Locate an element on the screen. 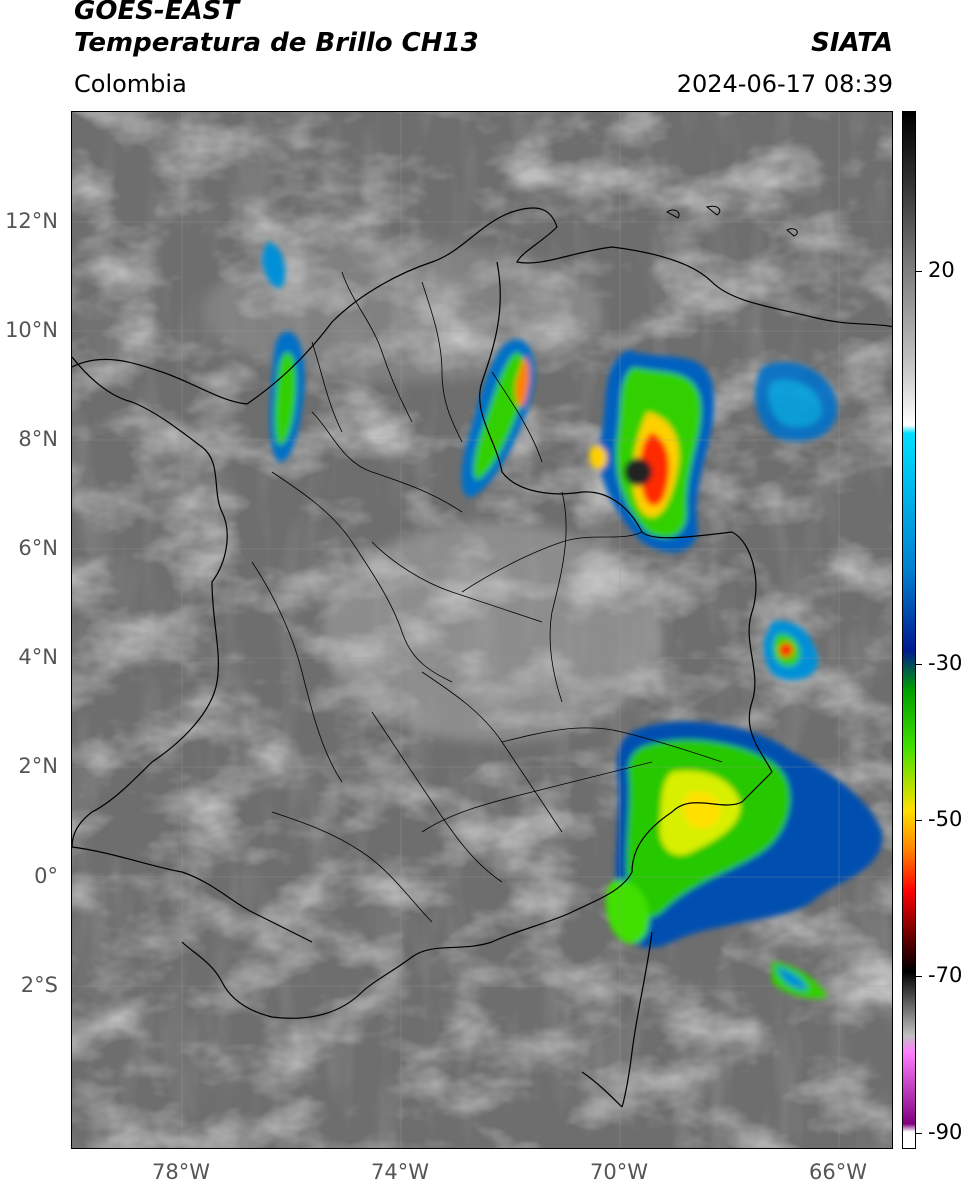  lon-tick-78W: 78°W is located at coordinates (181, 1172).